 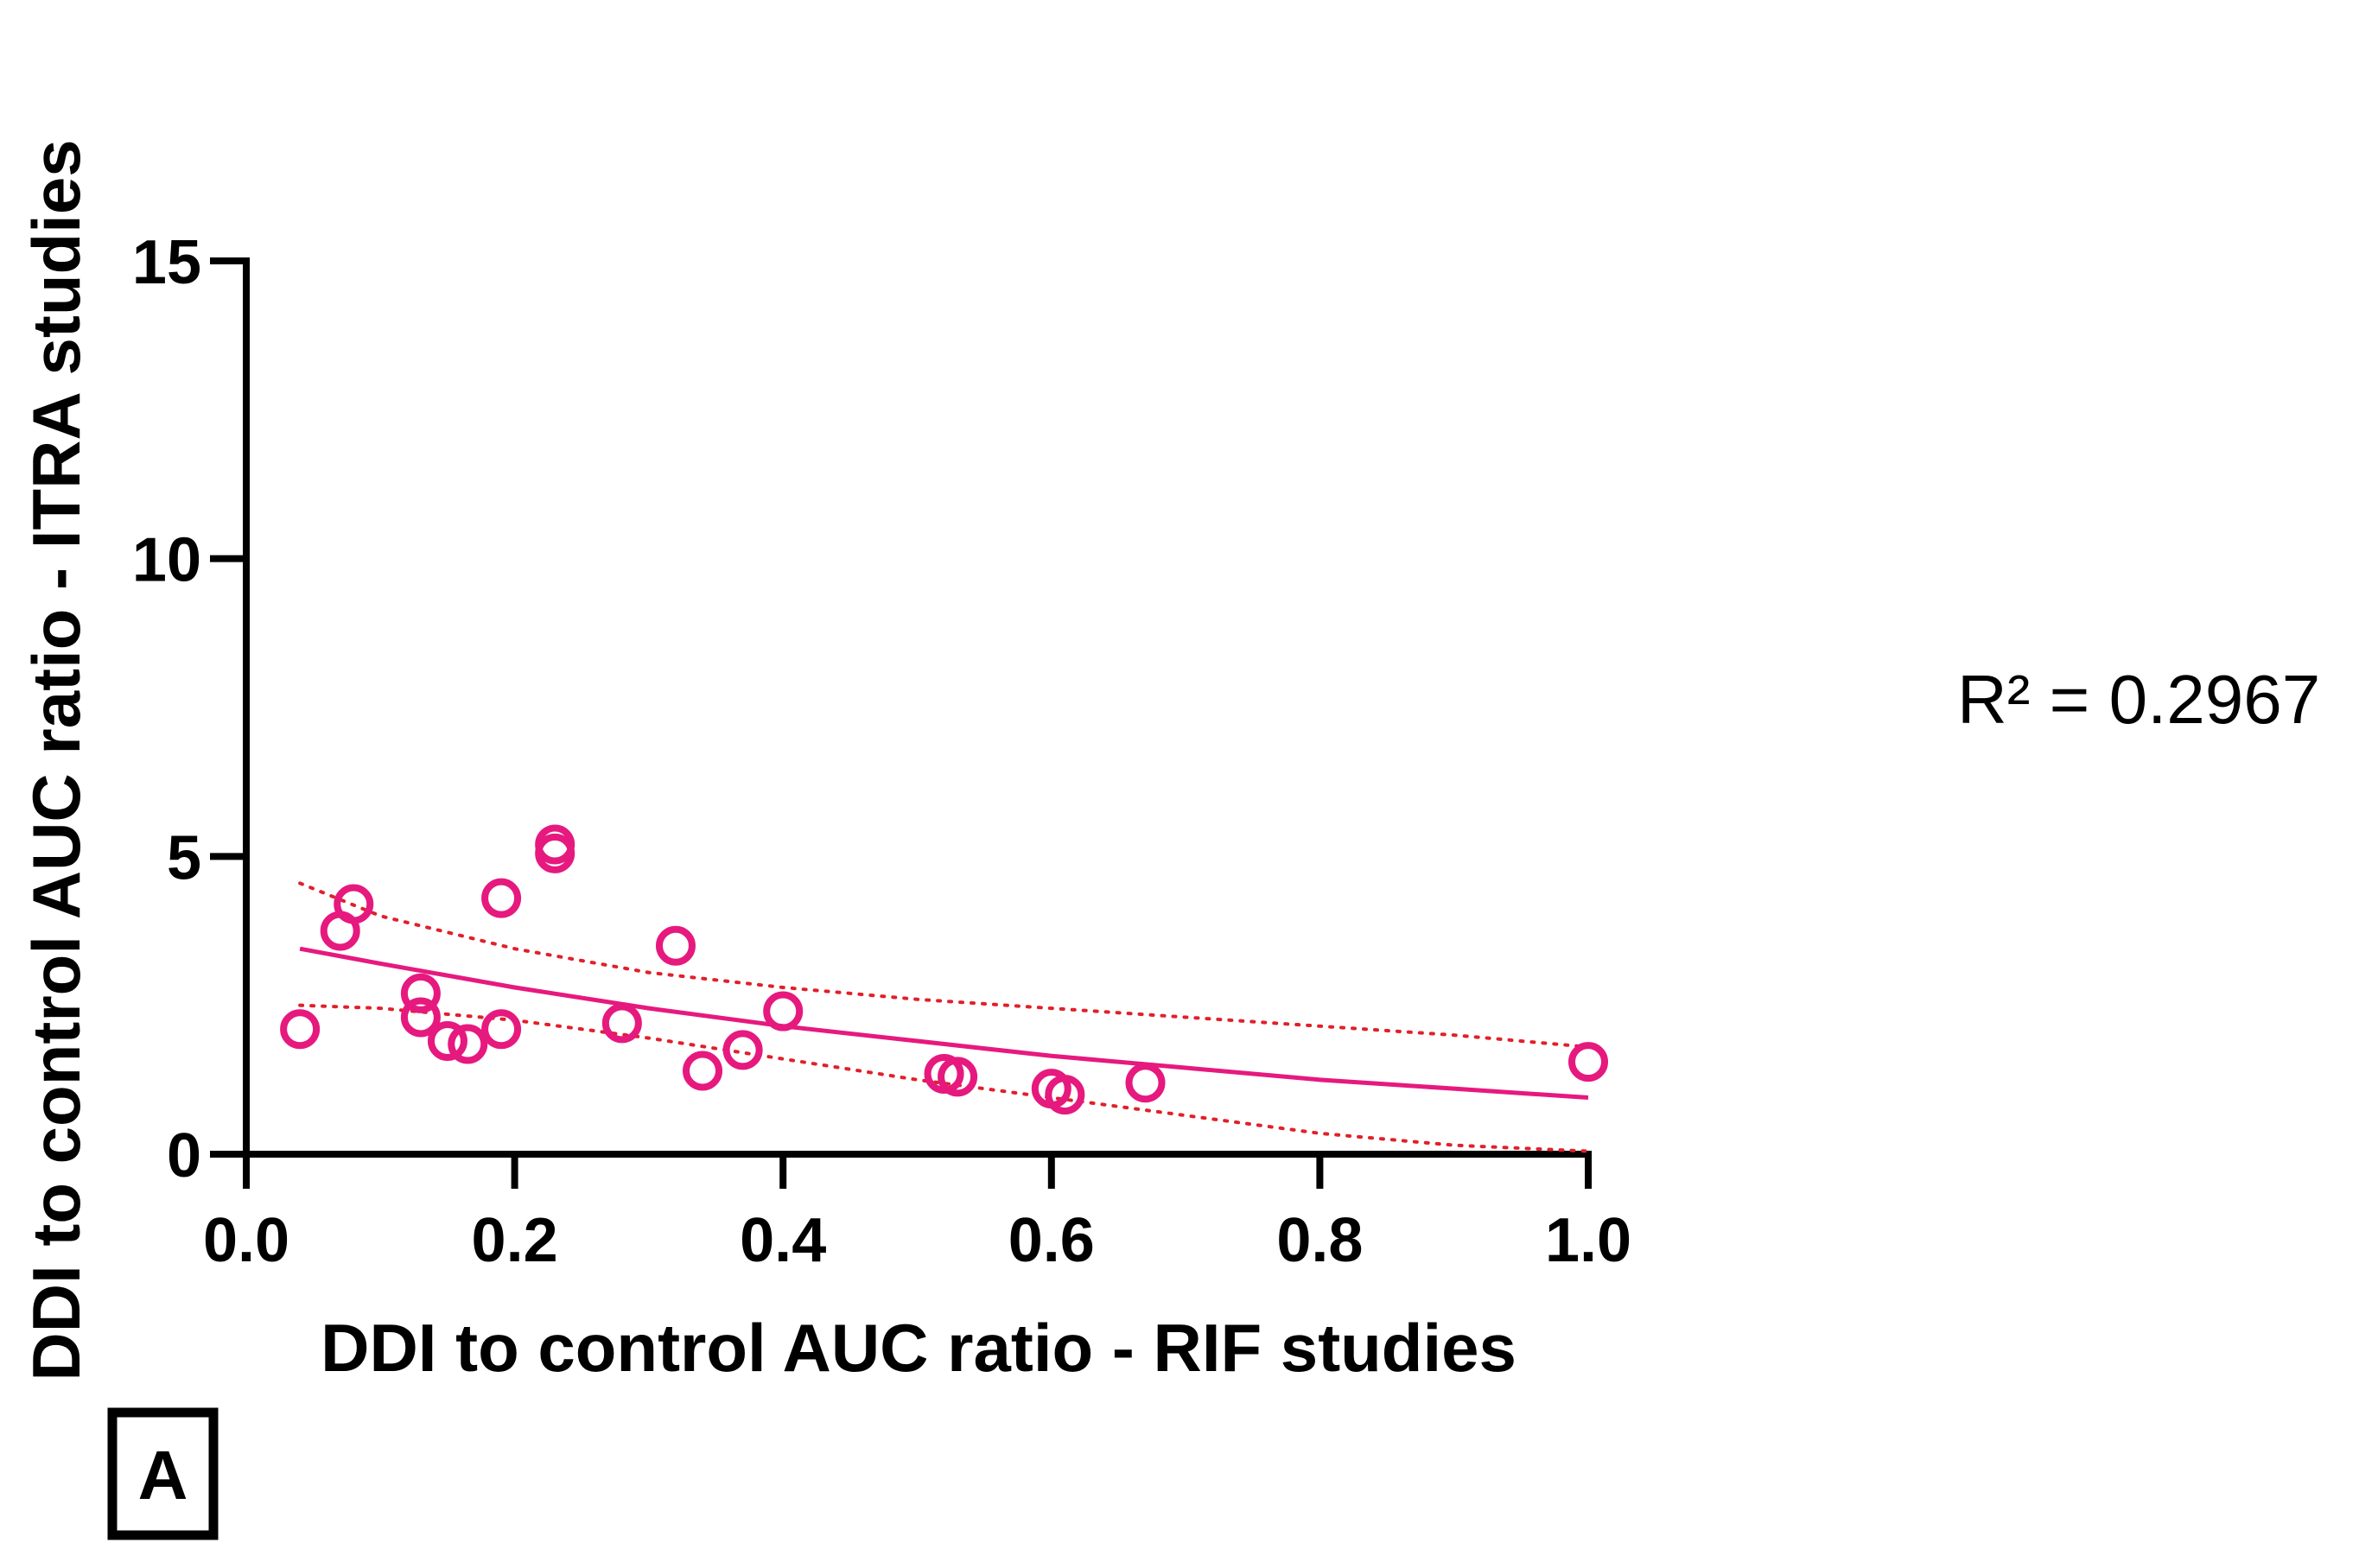 I want to click on fit-curve-group, so click(x=944, y=1023).